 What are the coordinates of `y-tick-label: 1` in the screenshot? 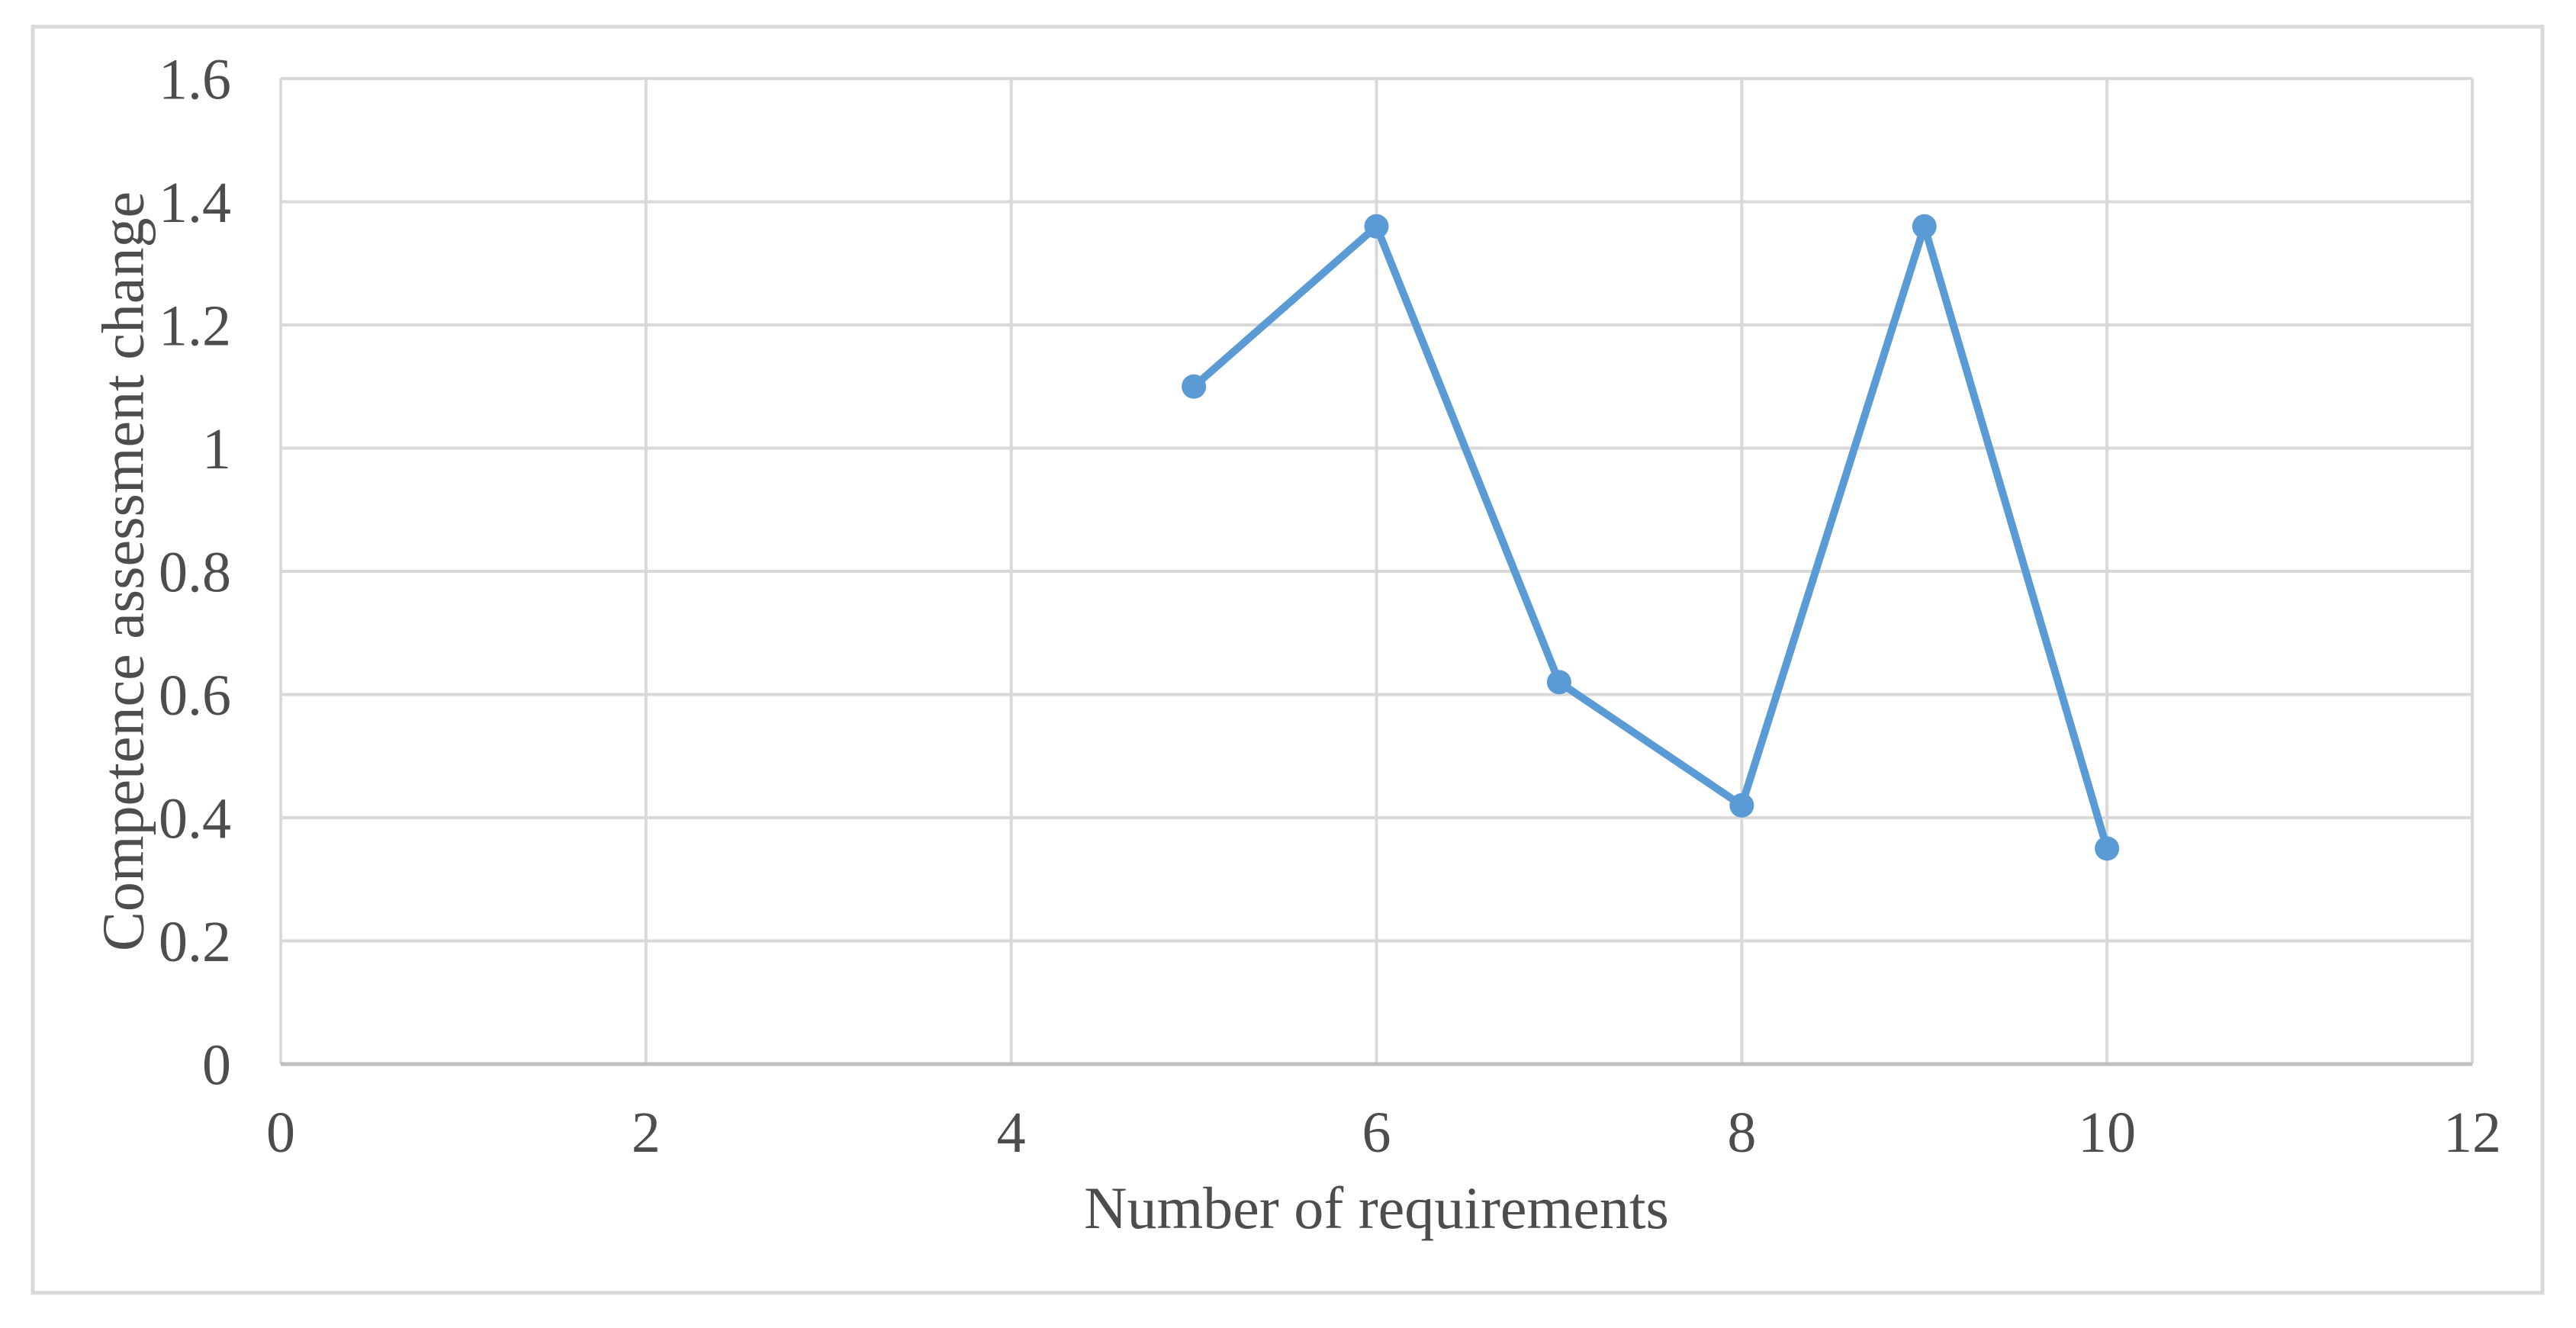 It's located at (217, 449).